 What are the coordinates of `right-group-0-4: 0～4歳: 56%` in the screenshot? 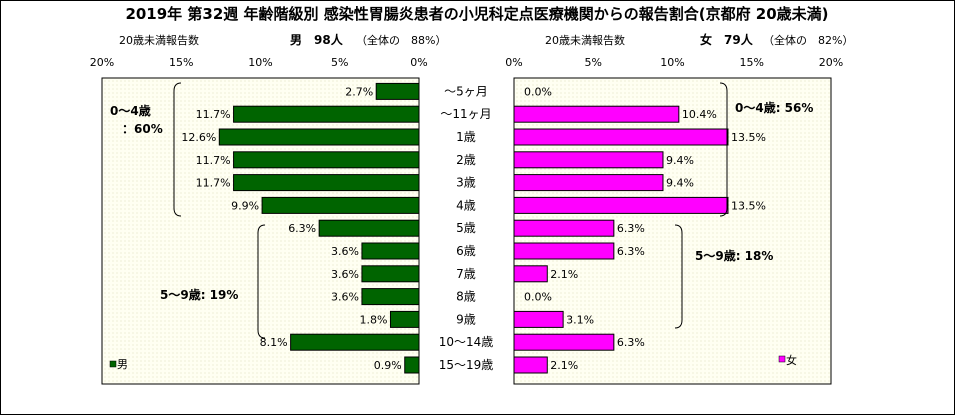 It's located at (774, 107).